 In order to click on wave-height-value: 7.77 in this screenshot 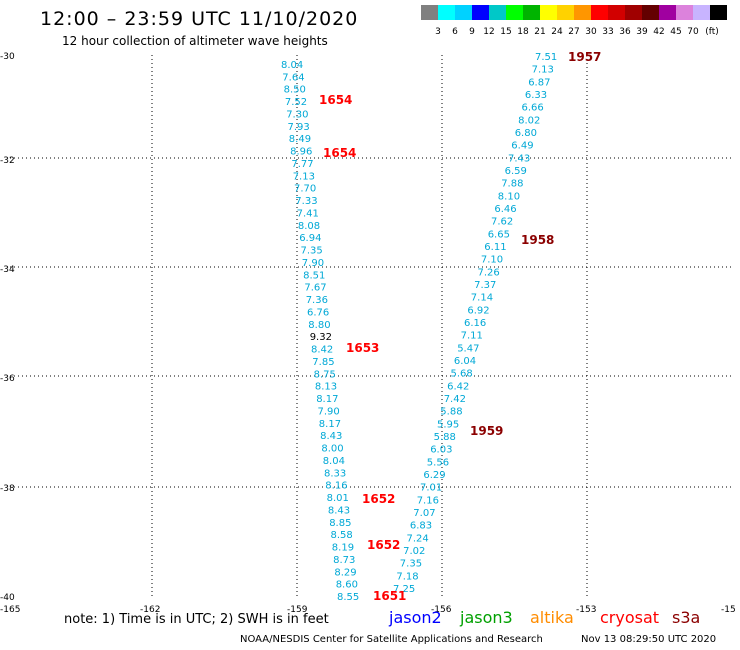, I will do `click(302, 164)`.